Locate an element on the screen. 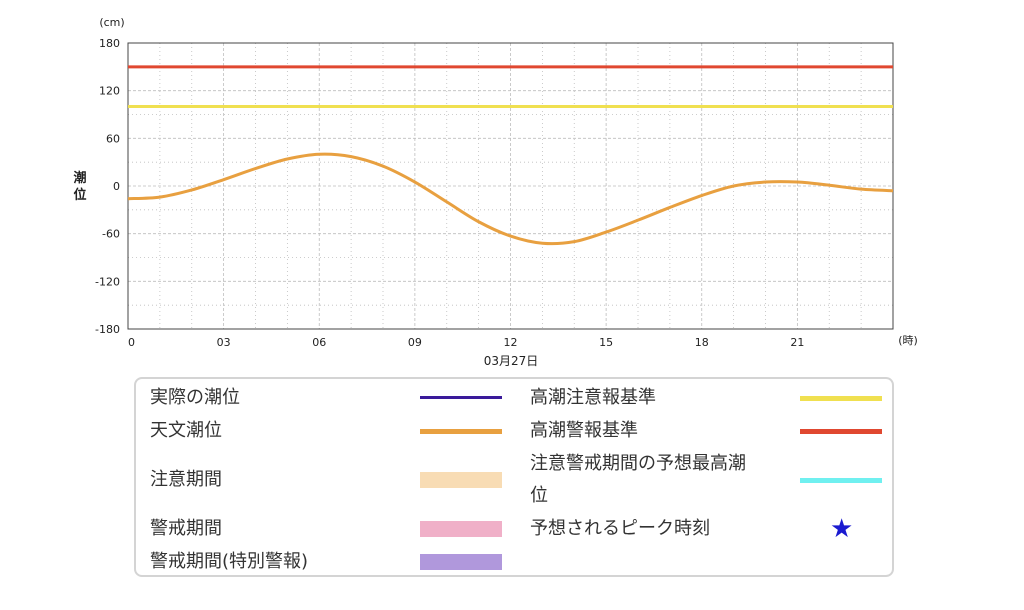 This screenshot has width=1024, height=610. y-tick-label: -120 is located at coordinates (107, 281).